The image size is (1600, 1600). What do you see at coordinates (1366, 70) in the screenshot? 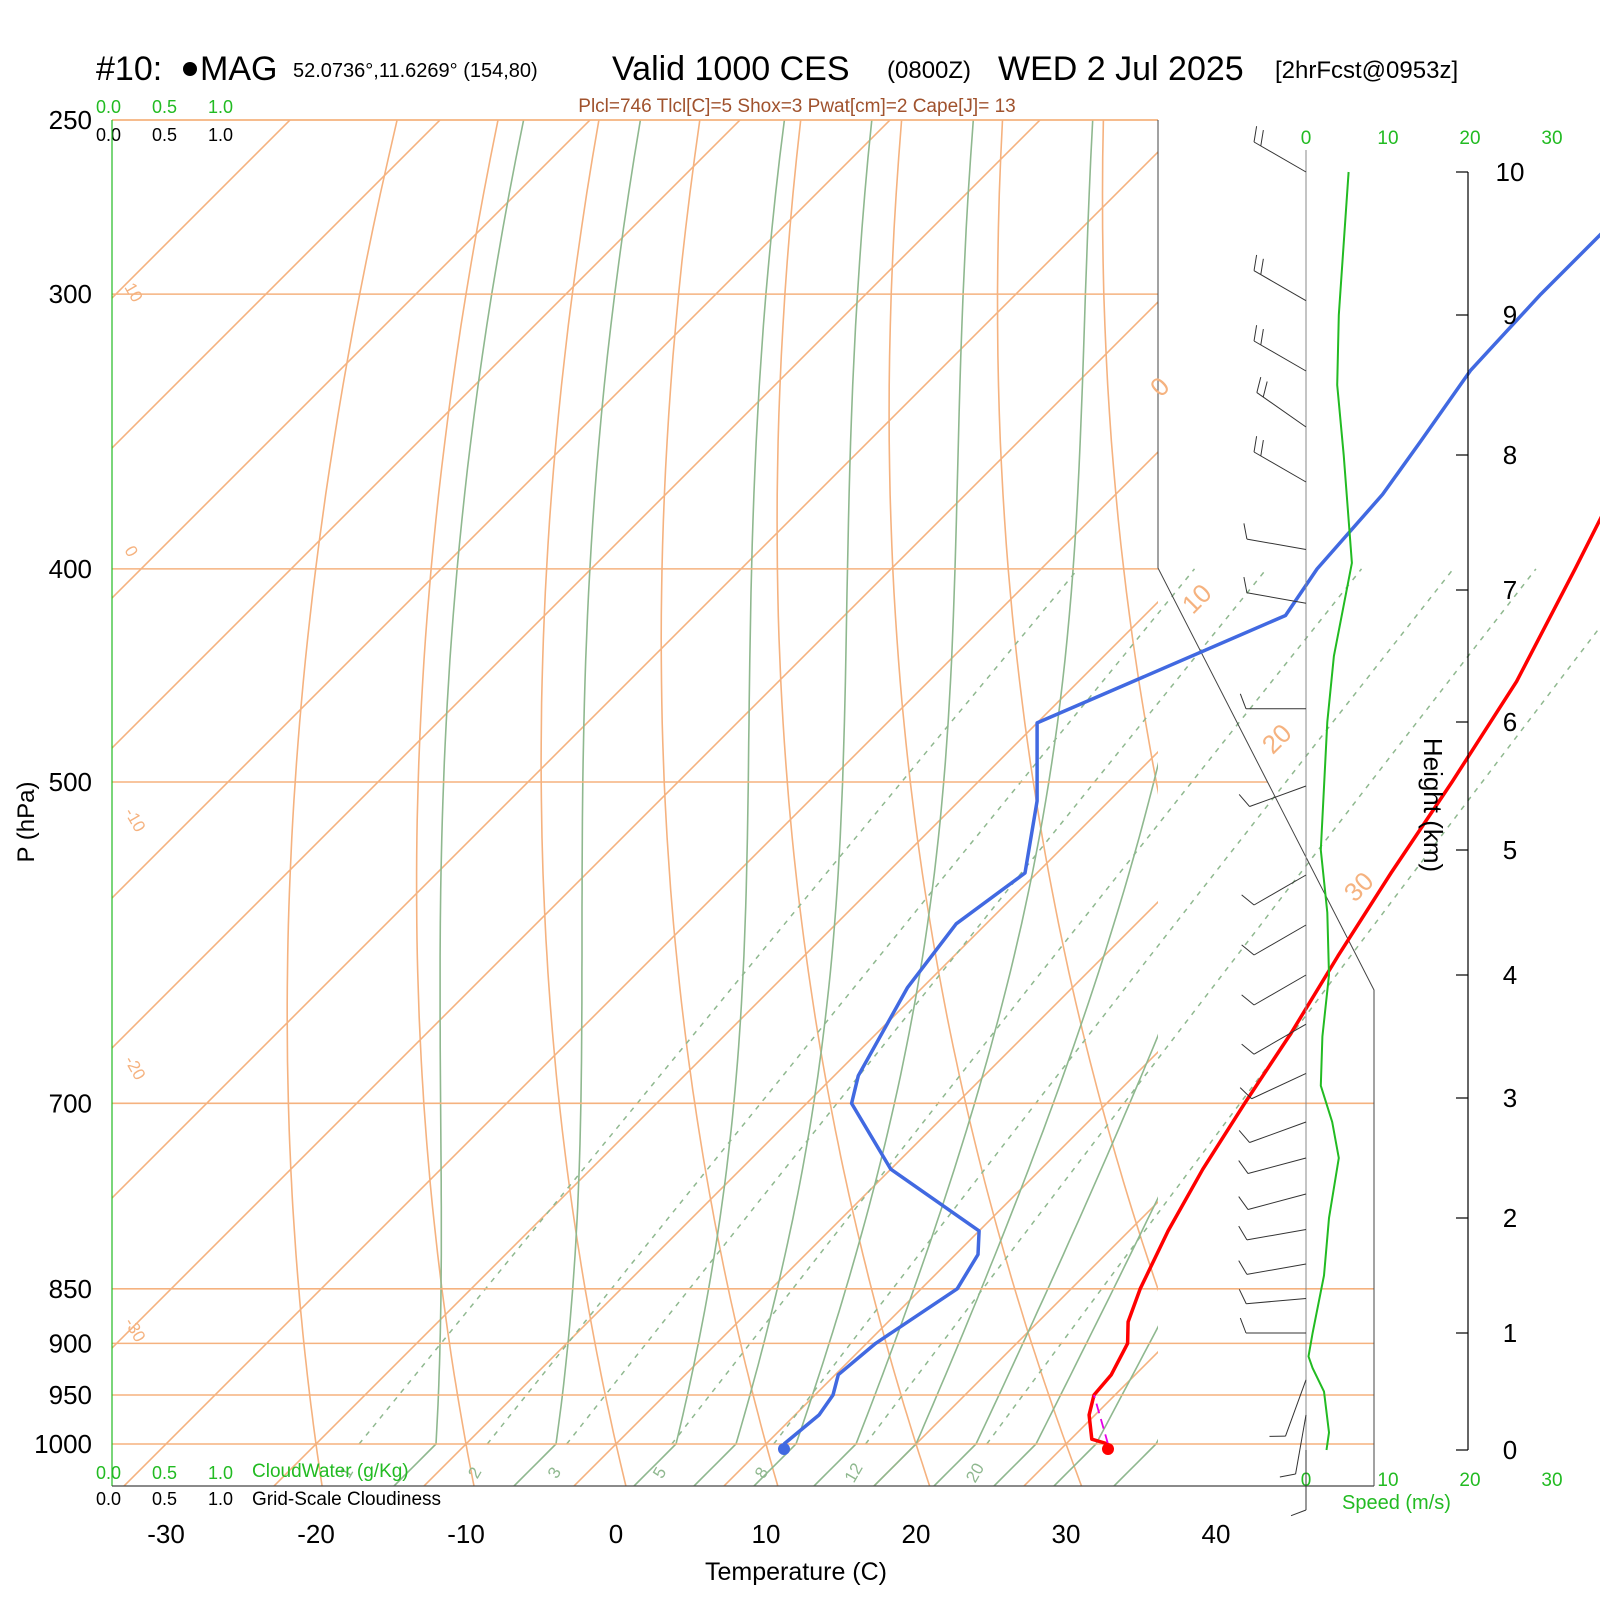
I see `forecast-label: [2hrFcst@0953z]` at bounding box center [1366, 70].